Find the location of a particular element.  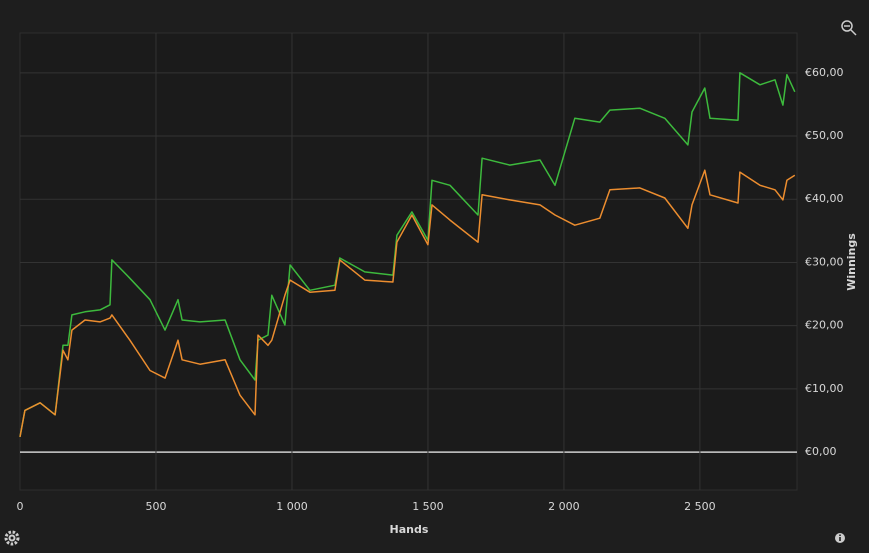

zoom-button is located at coordinates (849, 28).